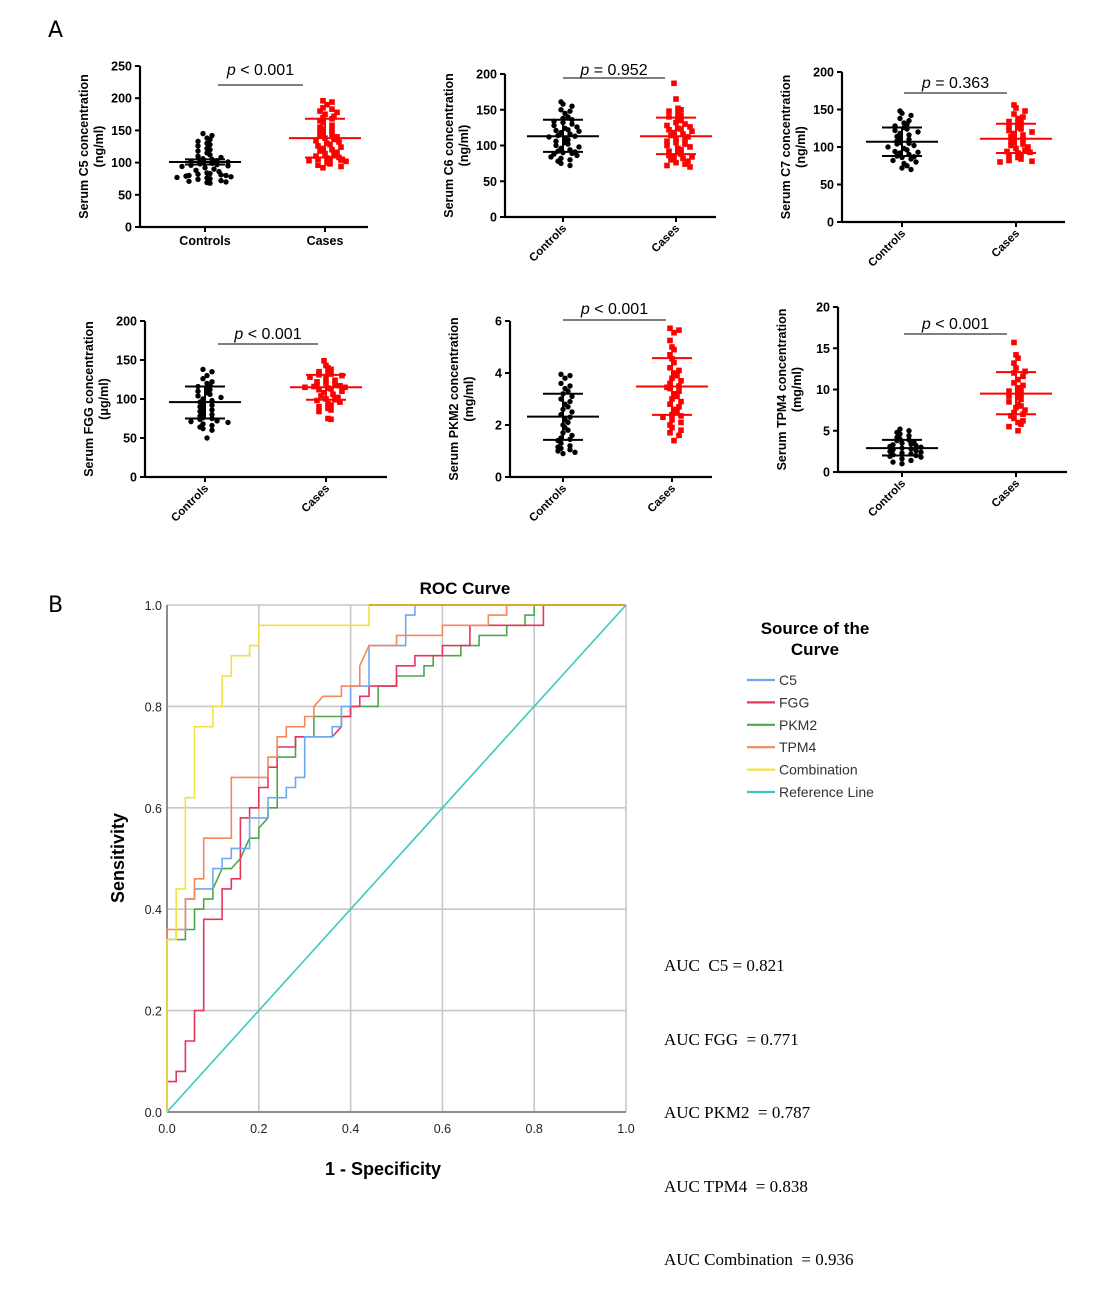  I want to click on auc-tpm4: AUC TPM4 = 0.838, so click(736, 1186).